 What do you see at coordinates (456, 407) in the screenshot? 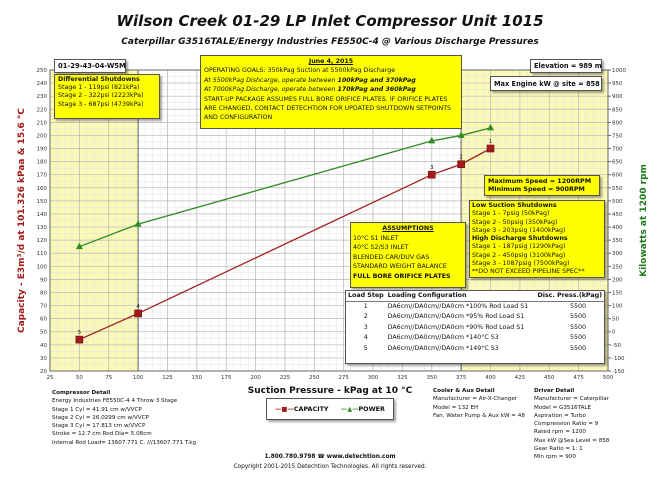
I see `detail-line: Model = 132 EH` at bounding box center [456, 407].